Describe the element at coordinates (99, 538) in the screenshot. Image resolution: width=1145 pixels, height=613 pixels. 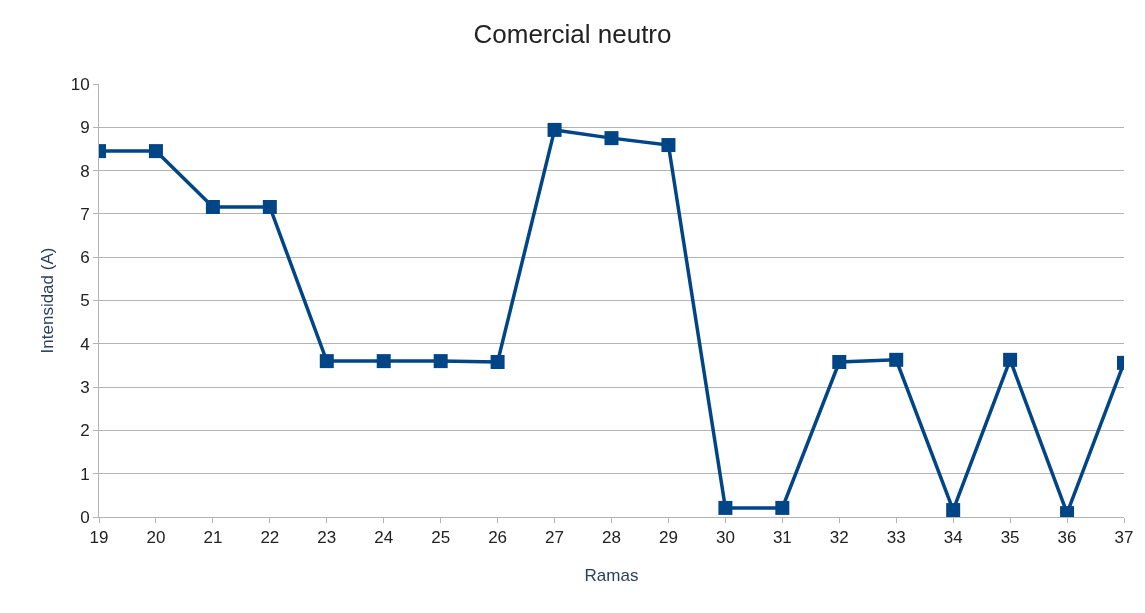
I see `x-tick-label: 19` at that location.